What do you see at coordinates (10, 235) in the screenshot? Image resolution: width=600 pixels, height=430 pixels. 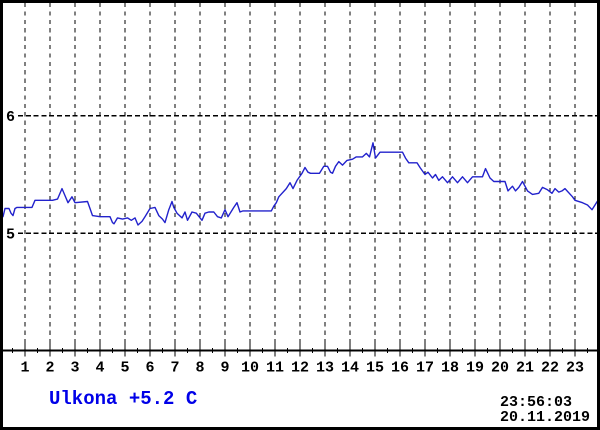 I see `y-axis-tick-label: 5` at bounding box center [10, 235].